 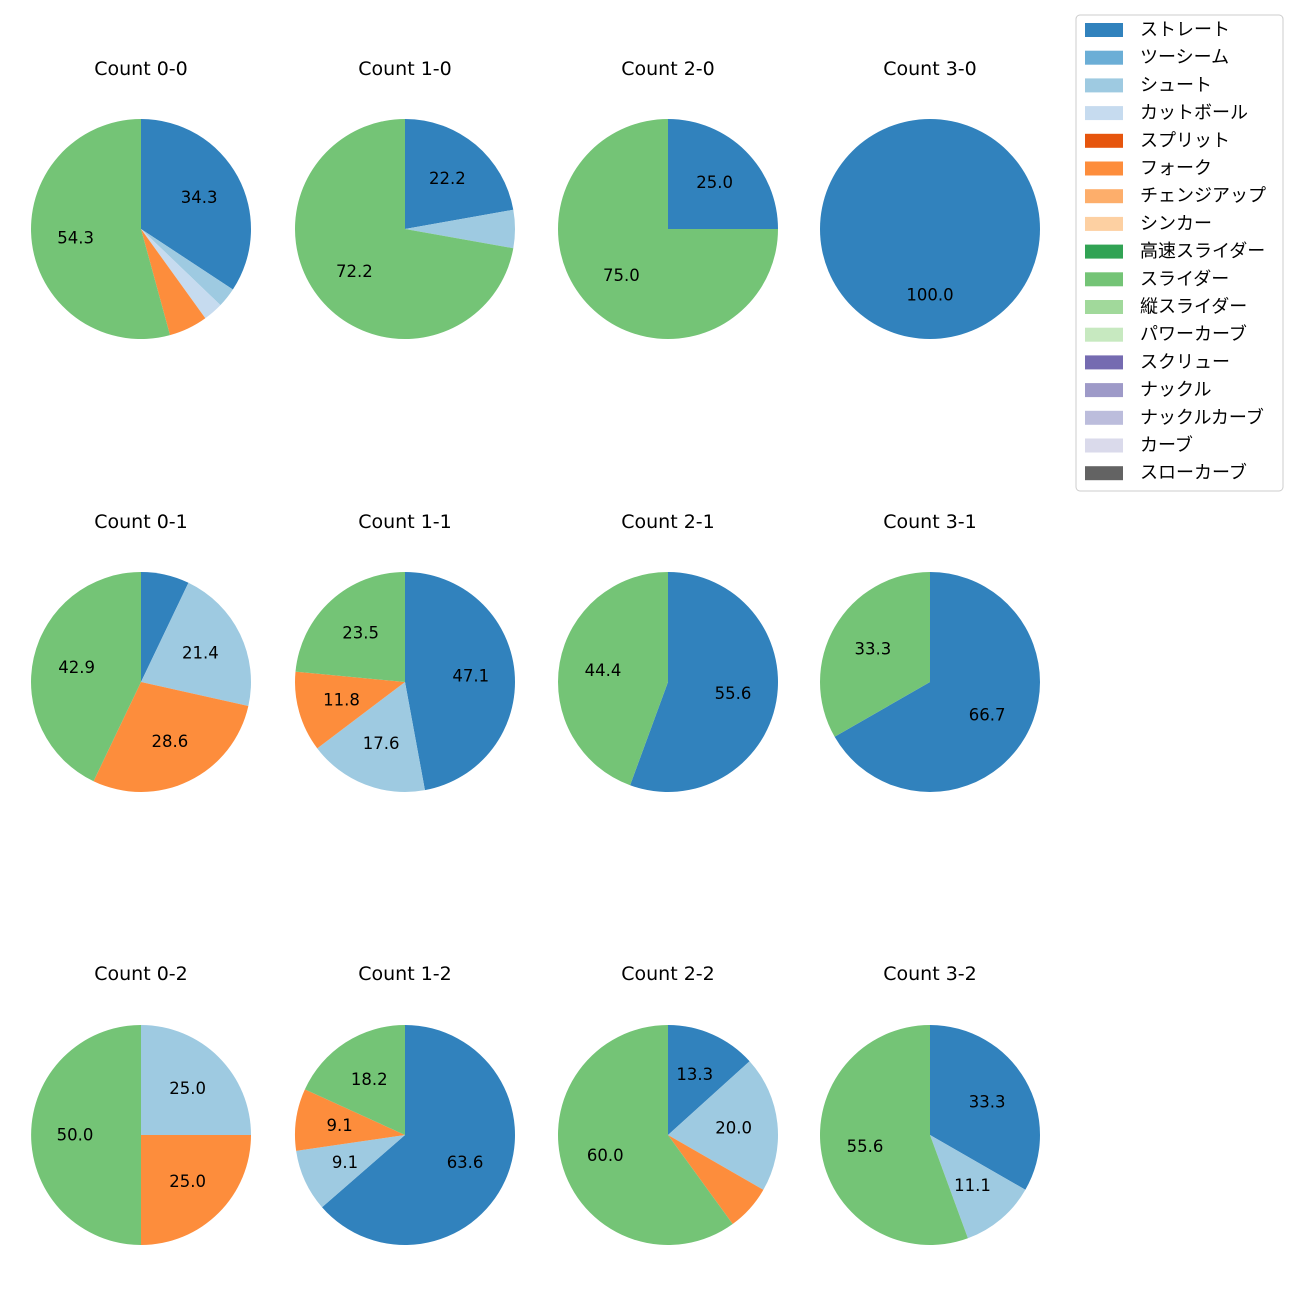 I want to click on pie-title: Count 1-2, so click(x=405, y=974).